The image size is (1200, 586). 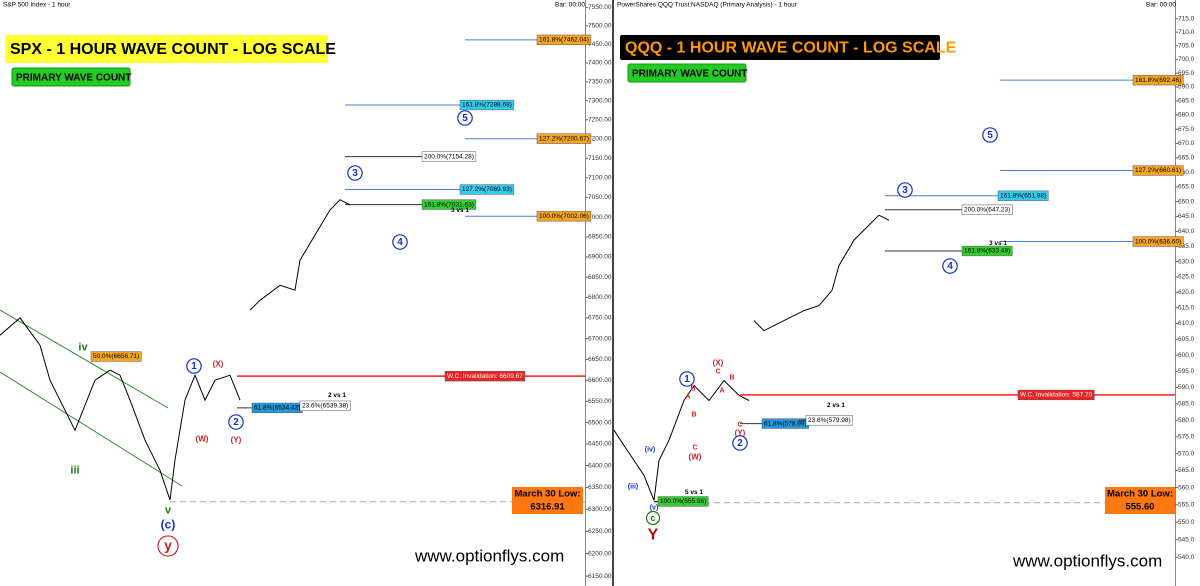 What do you see at coordinates (740, 433) in the screenshot?
I see `wave-label: (Y)` at bounding box center [740, 433].